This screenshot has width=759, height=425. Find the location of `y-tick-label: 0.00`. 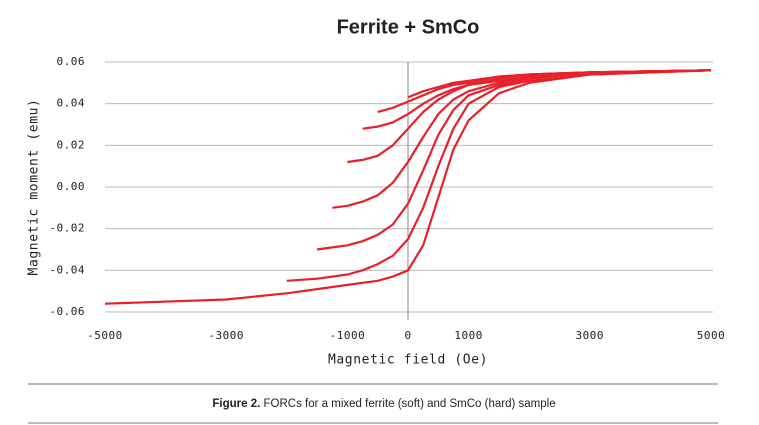

y-tick-label: 0.00 is located at coordinates (71, 186).